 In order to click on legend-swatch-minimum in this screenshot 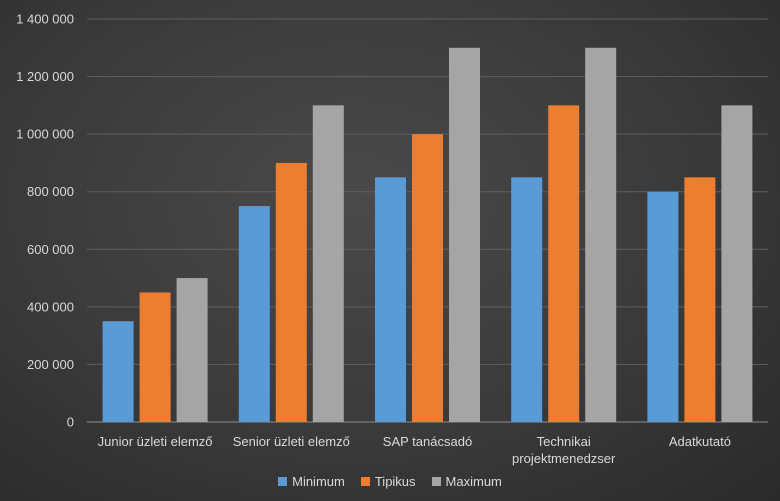, I will do `click(283, 481)`.